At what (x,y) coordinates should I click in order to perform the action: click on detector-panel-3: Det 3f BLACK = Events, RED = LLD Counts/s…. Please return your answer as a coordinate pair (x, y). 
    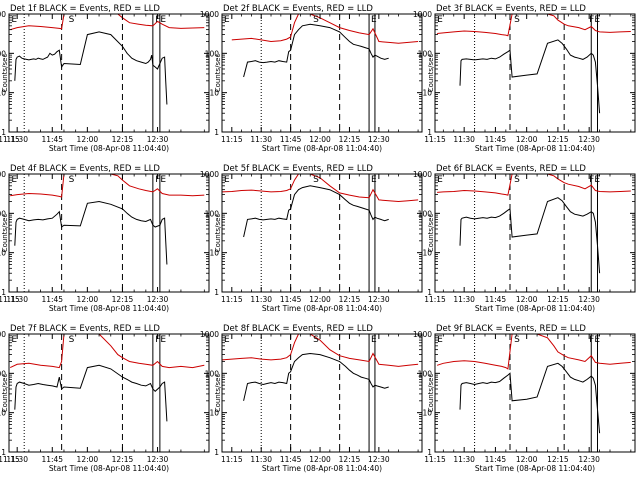
    Looking at the image, I should click on (524, 78).